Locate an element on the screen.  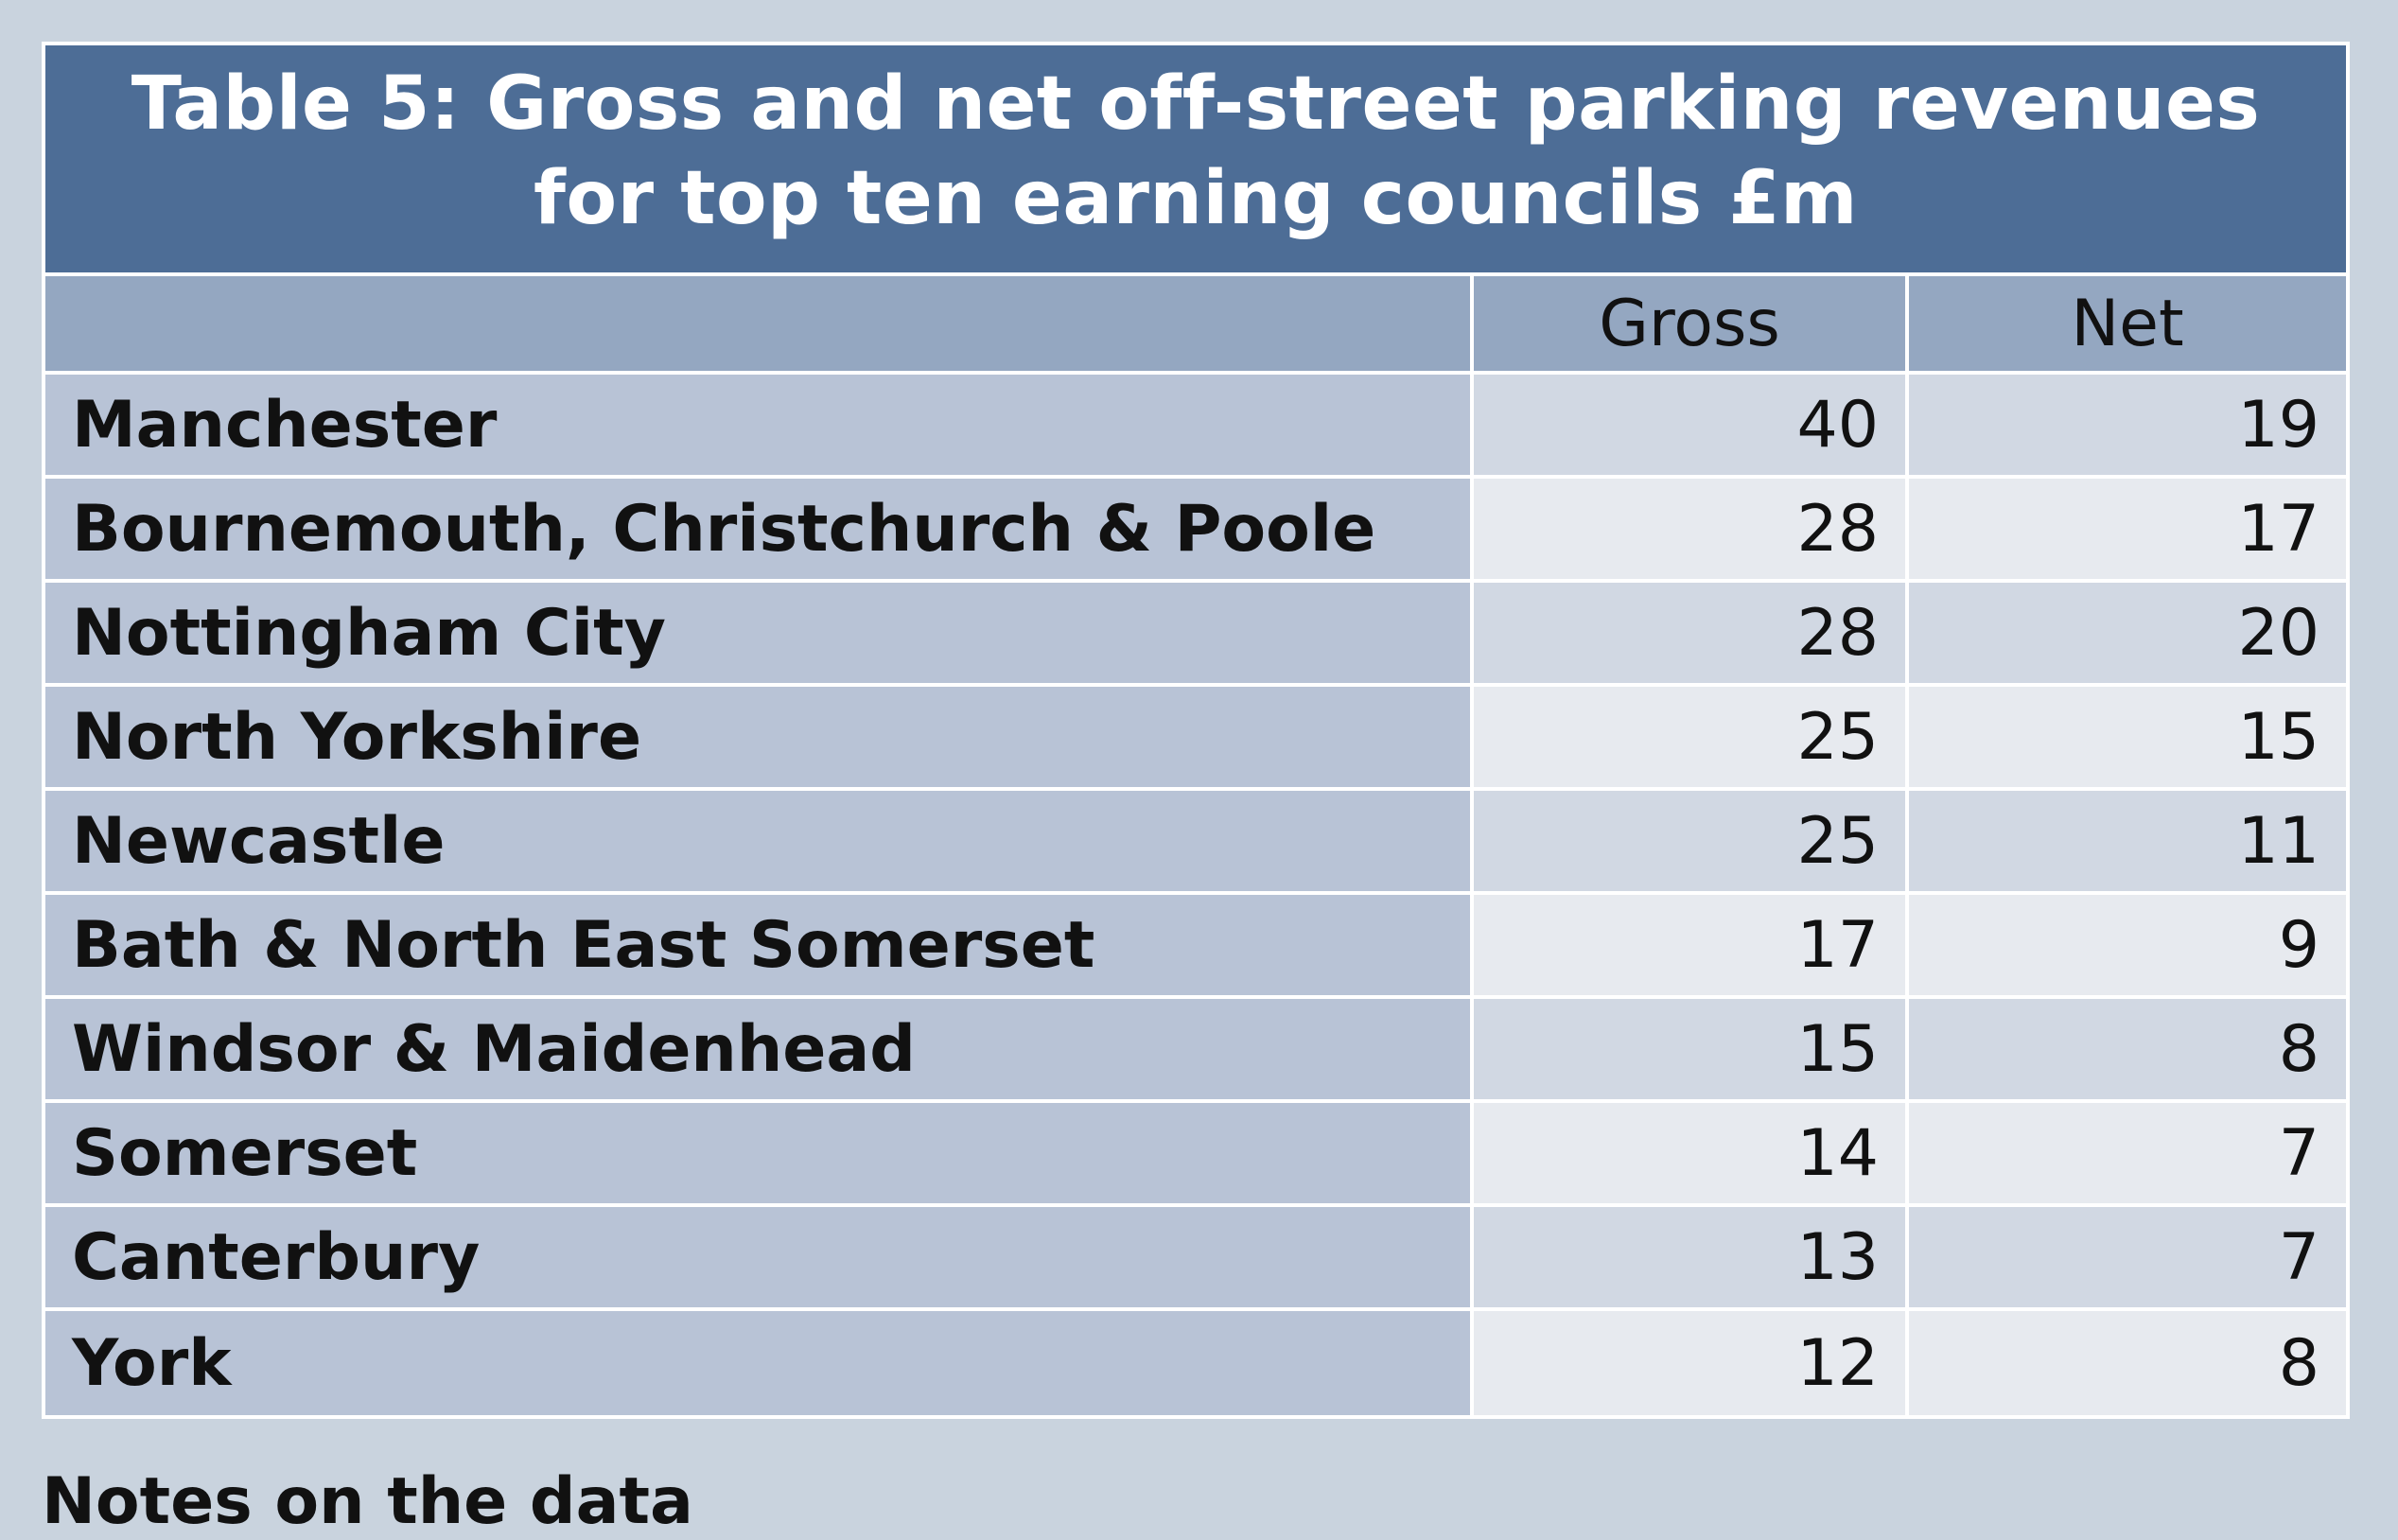
table-row: Nottingham City 28 20 is located at coordinates (1196, 635).